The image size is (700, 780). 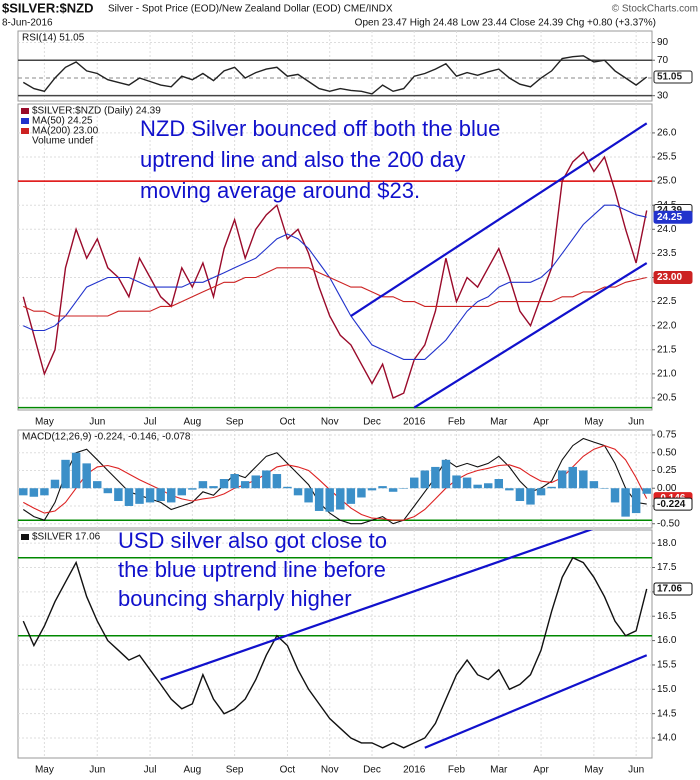 What do you see at coordinates (235, 422) in the screenshot?
I see `x-tick-label: Sep` at bounding box center [235, 422].